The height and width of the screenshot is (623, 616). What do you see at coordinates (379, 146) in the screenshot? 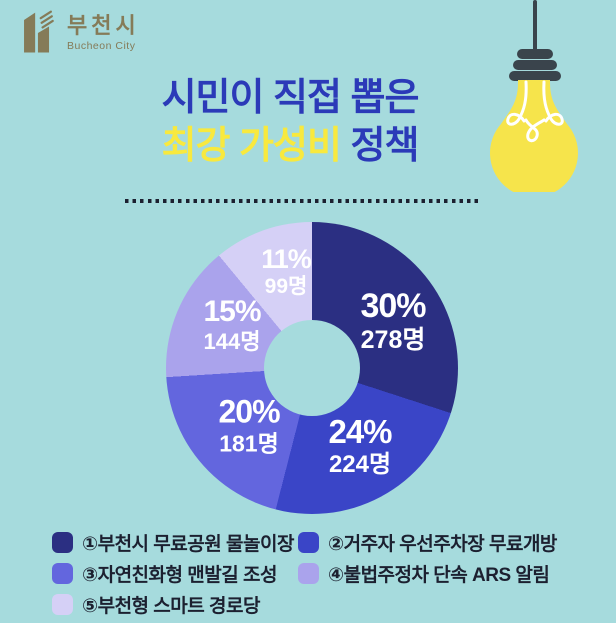
I see `title-rest: 정책` at bounding box center [379, 146].